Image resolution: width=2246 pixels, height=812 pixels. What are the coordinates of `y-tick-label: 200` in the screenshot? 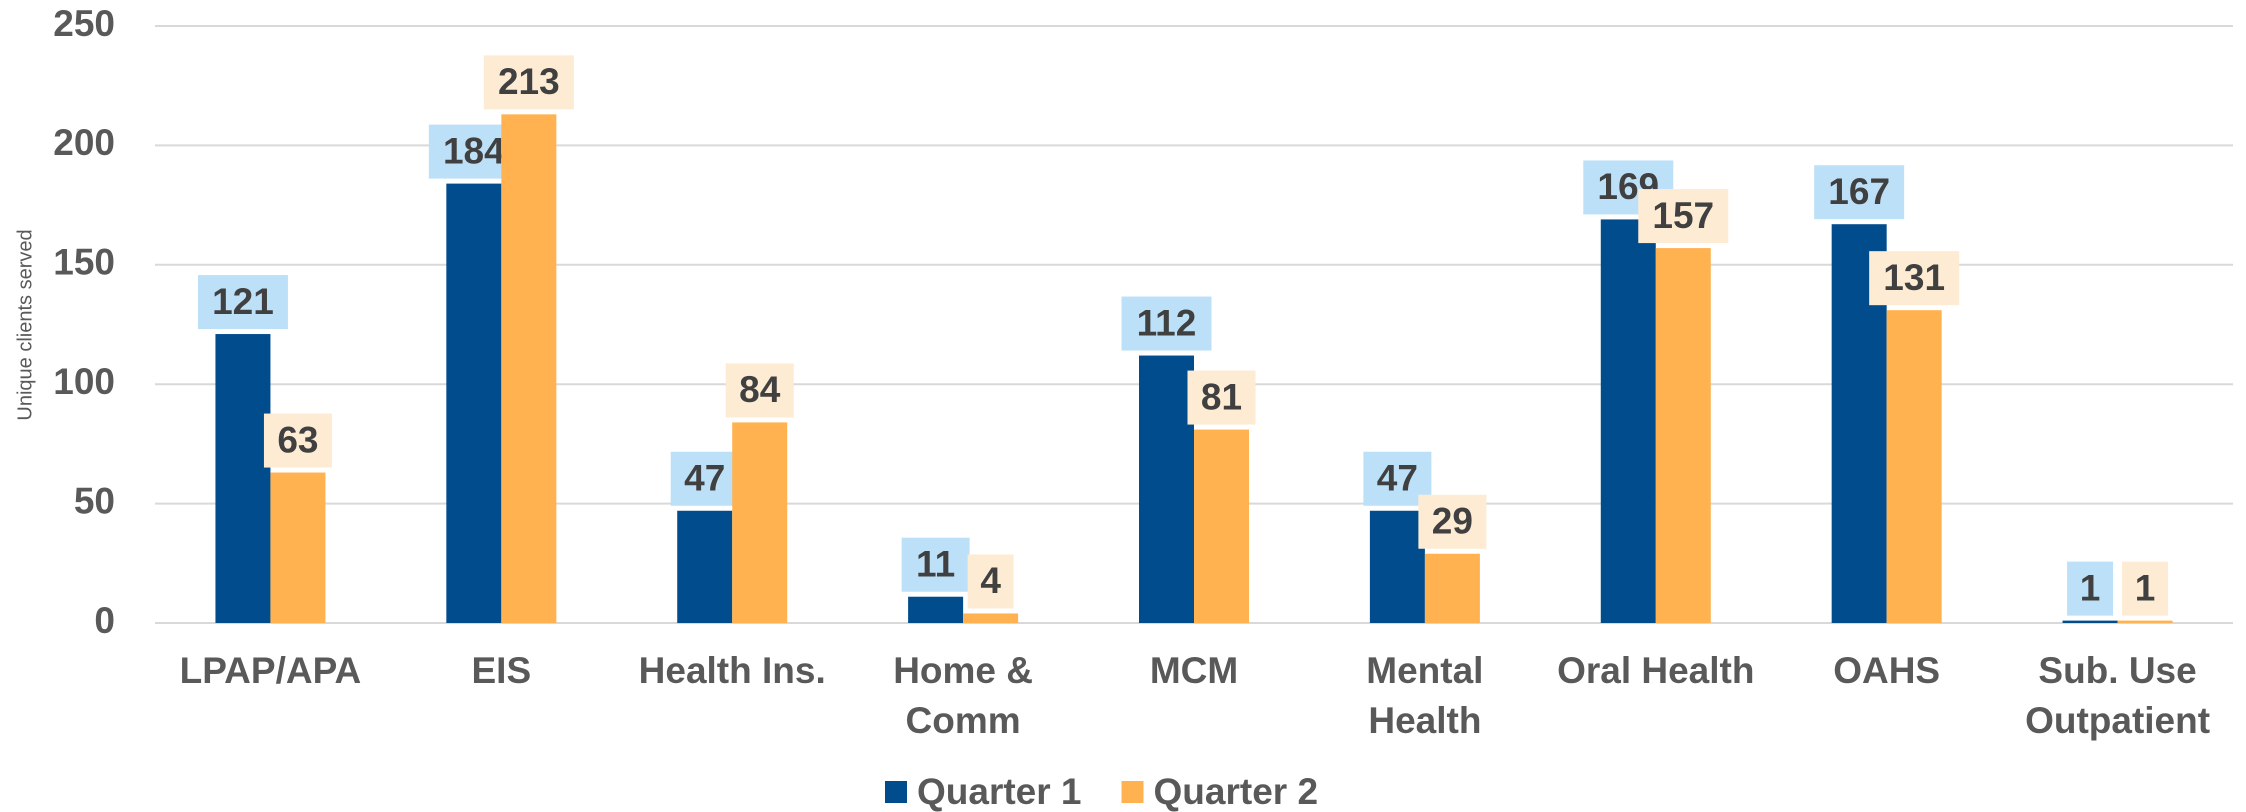 It's located at (84, 142).